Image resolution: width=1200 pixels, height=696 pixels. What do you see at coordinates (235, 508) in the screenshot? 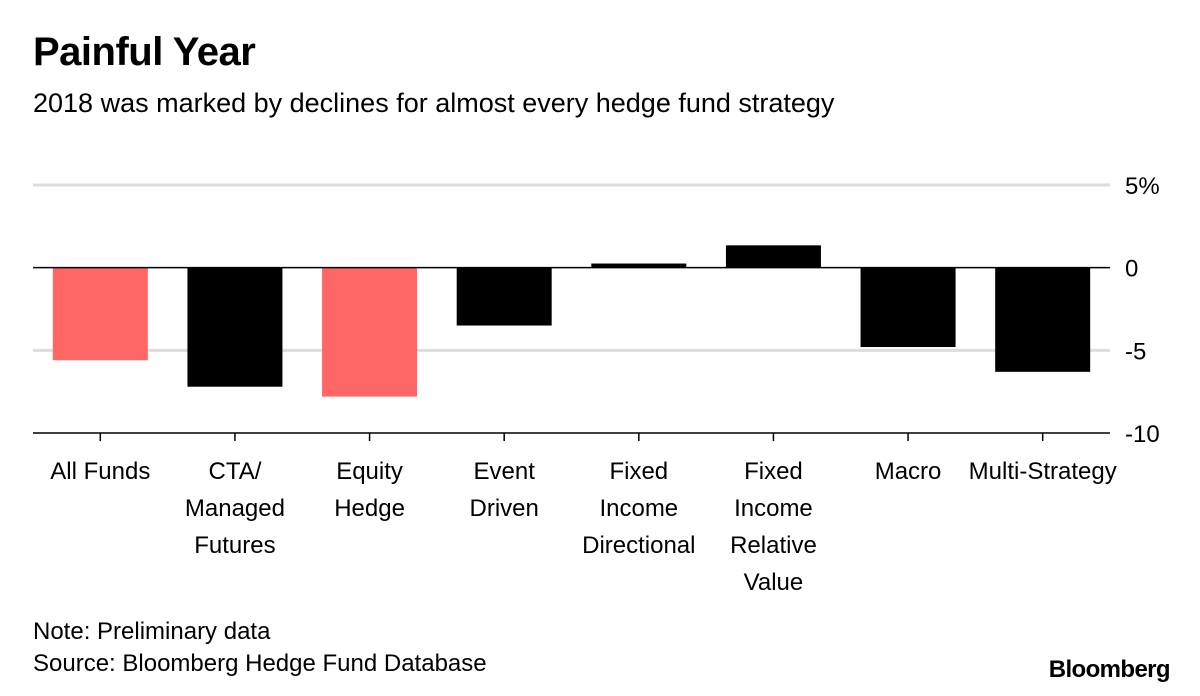
I see `category-label: Managed` at bounding box center [235, 508].